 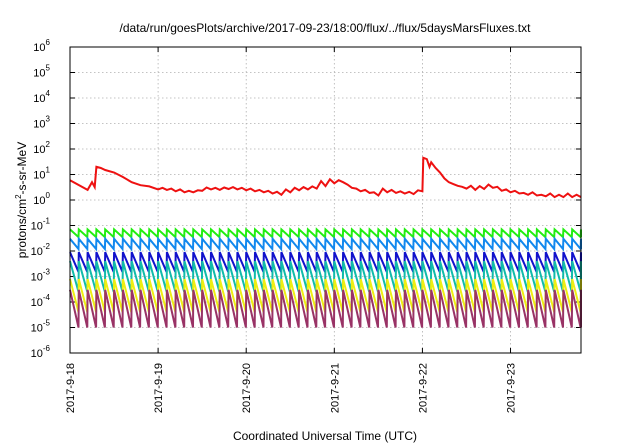 What do you see at coordinates (41, 72) in the screenshot?
I see `y-tick-label: 10⁵` at bounding box center [41, 72].